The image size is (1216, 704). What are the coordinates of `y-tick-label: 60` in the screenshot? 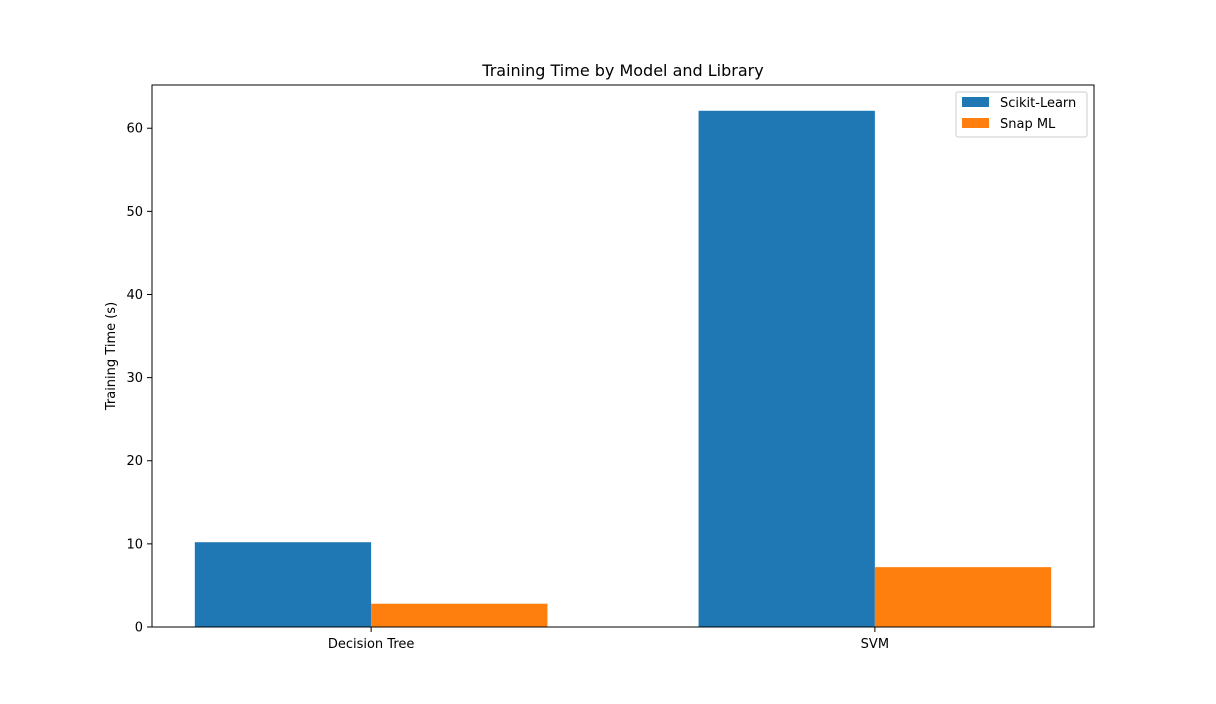 It's located at (134, 129).